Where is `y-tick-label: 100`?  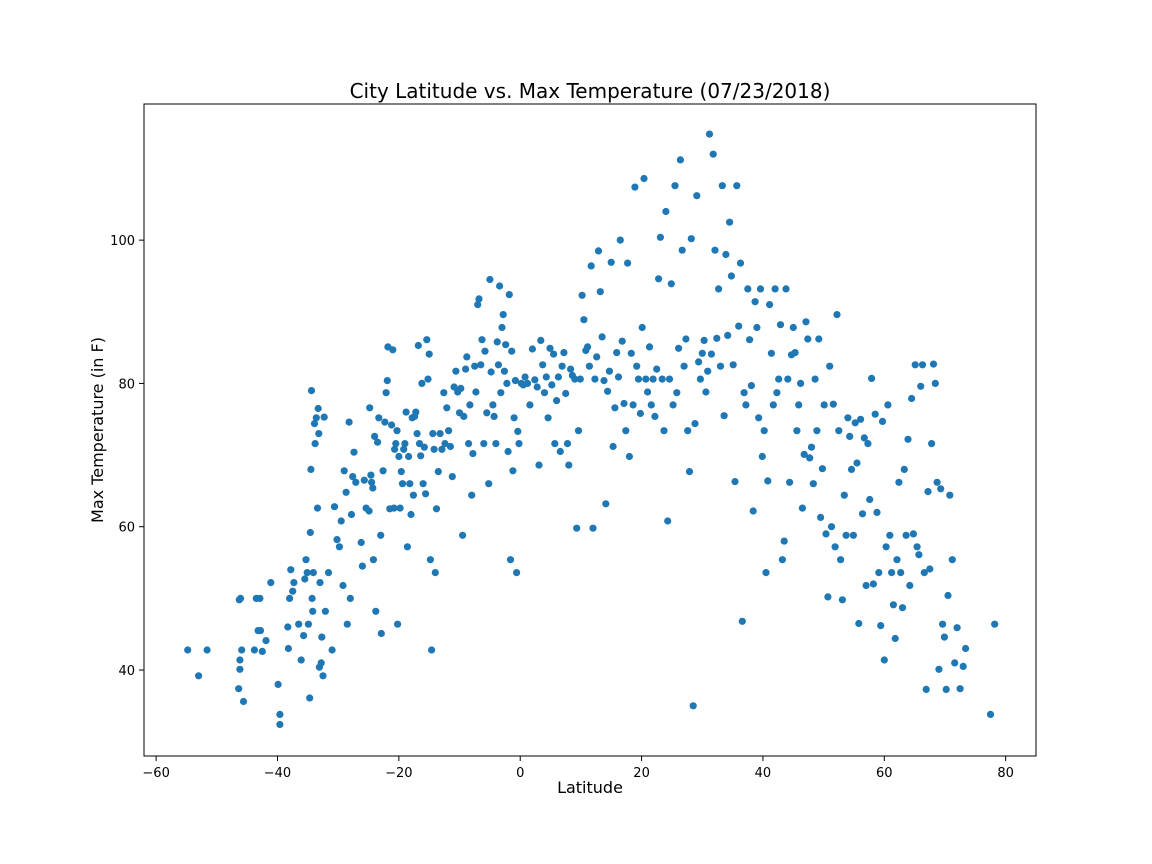 y-tick-label: 100 is located at coordinates (122, 241).